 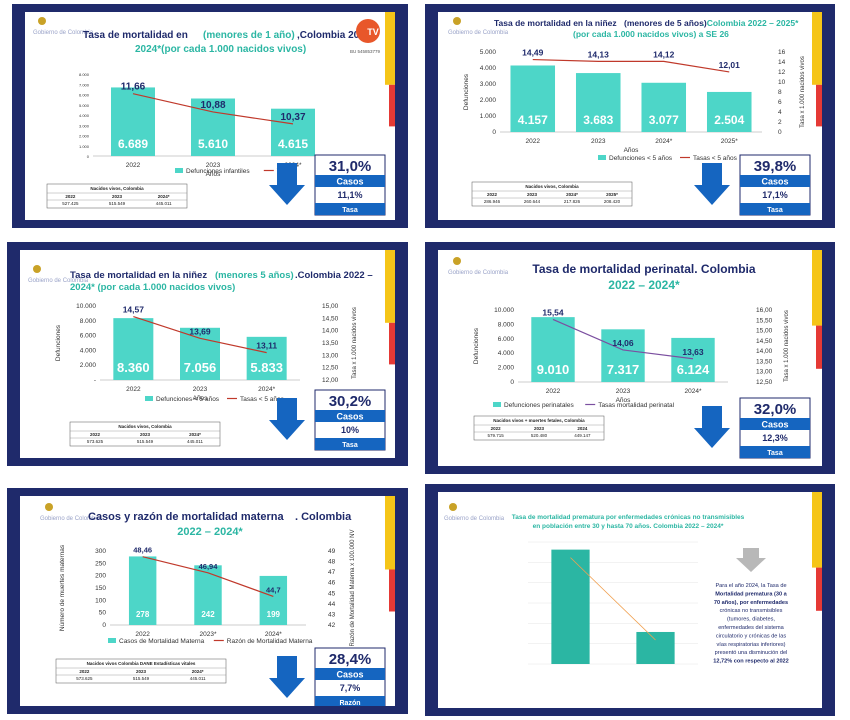 What do you see at coordinates (334, 275) in the screenshot?
I see `slide-title-part: .Colombia 2022 –` at bounding box center [334, 275].